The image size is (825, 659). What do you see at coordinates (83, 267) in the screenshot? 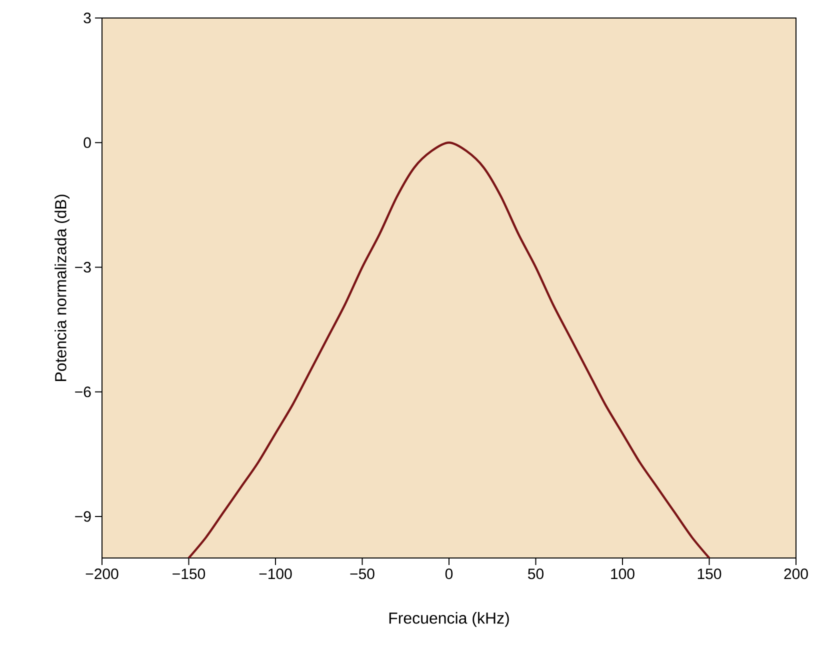
I see `y-tick-label: −3` at bounding box center [83, 267].